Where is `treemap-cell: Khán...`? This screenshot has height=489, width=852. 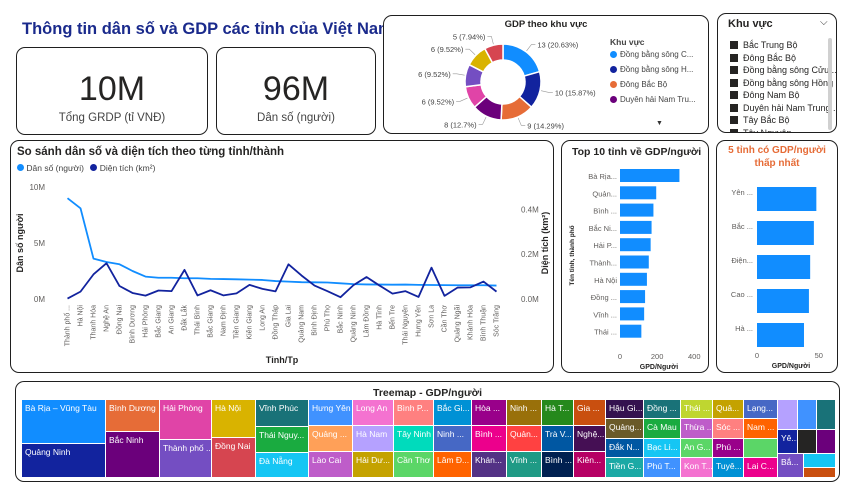 treemap-cell: Khán... is located at coordinates (489, 465).